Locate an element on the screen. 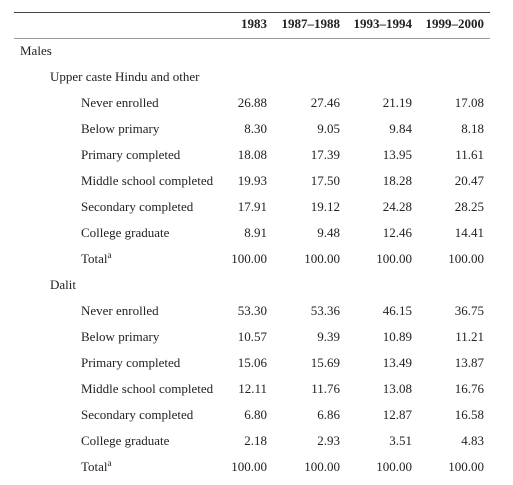  cell-value: 17.39 is located at coordinates (325, 154).